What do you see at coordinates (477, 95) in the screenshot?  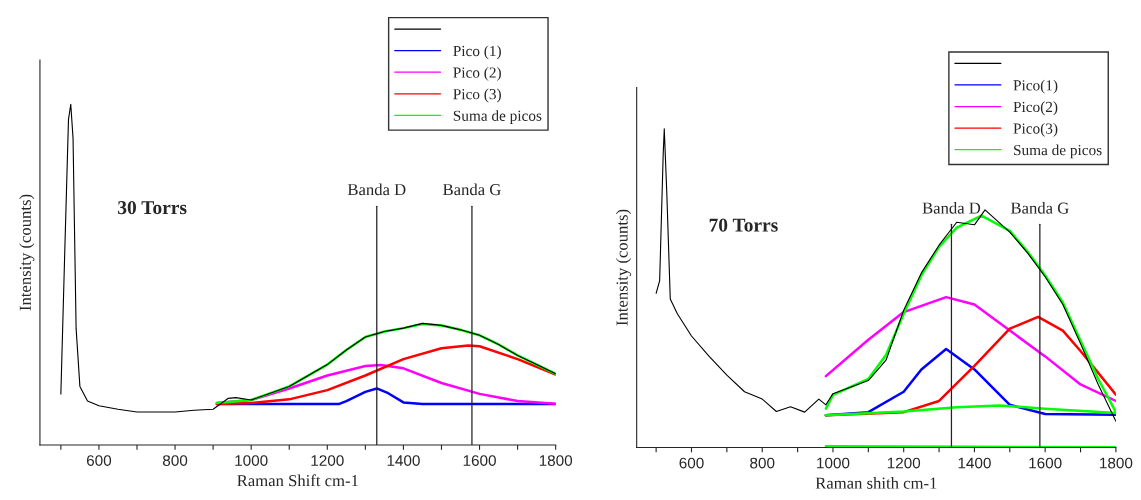 I see `legend-label: Pico (3)` at bounding box center [477, 95].